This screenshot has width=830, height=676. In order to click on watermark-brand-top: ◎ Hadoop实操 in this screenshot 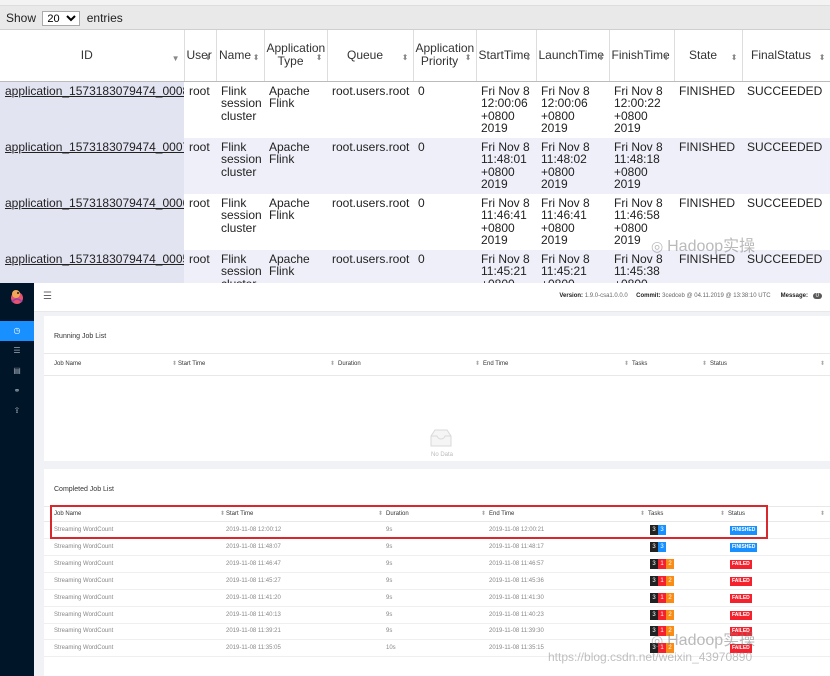, I will do `click(703, 246)`.